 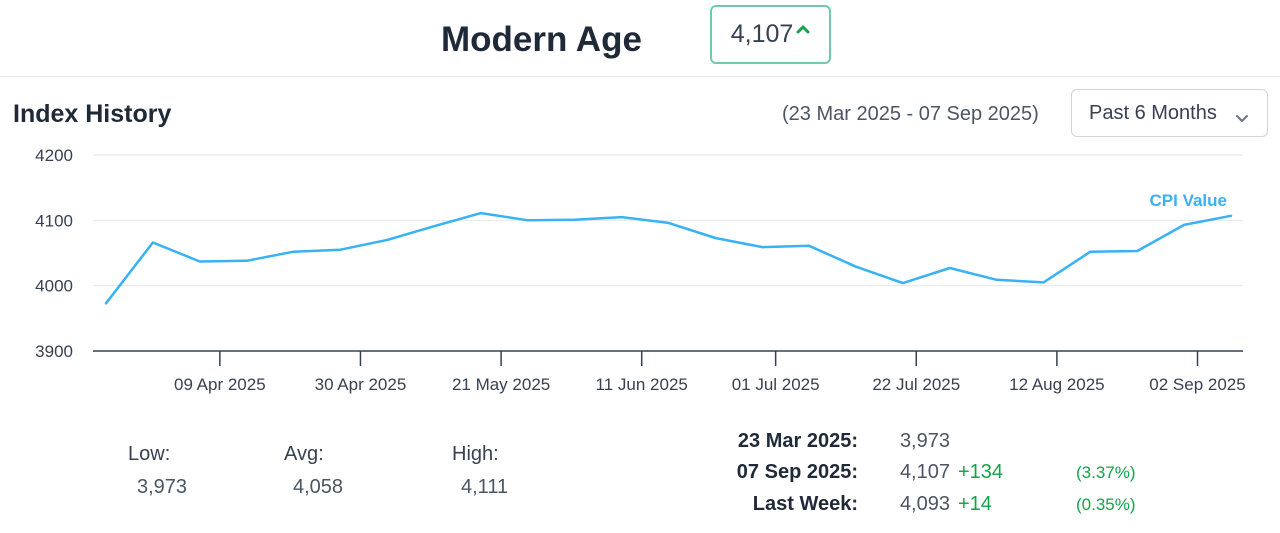 What do you see at coordinates (54, 351) in the screenshot?
I see `y-tick-label: 3900` at bounding box center [54, 351].